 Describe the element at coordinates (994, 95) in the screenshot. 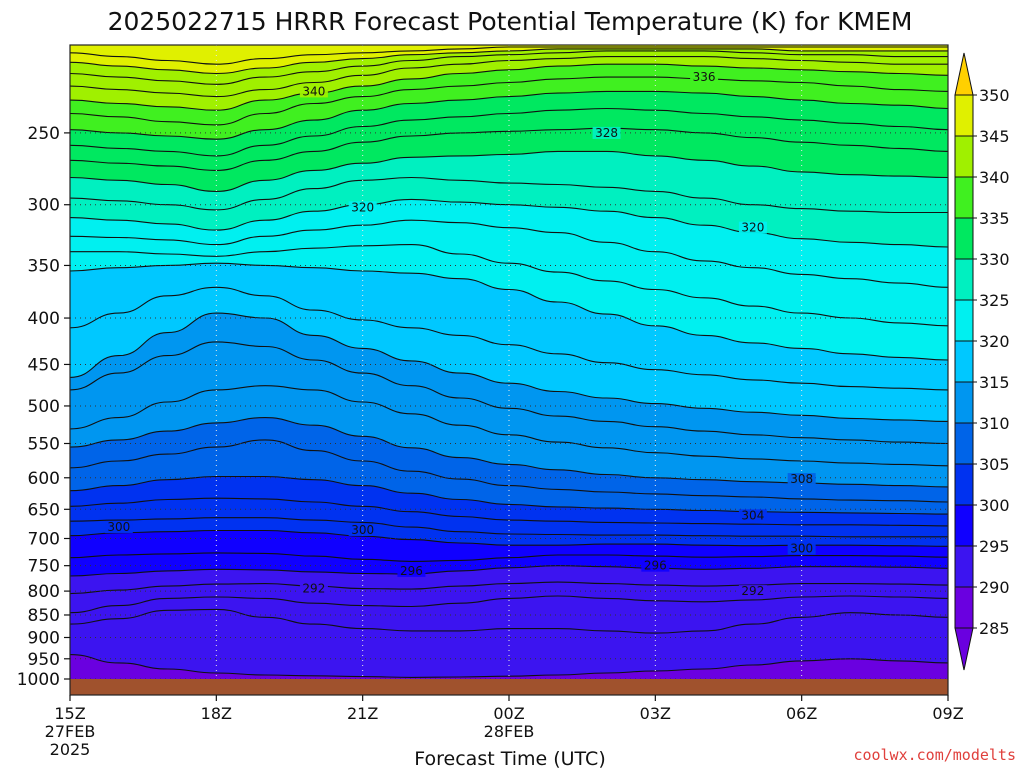

I see `colorbar-label: 350` at that location.